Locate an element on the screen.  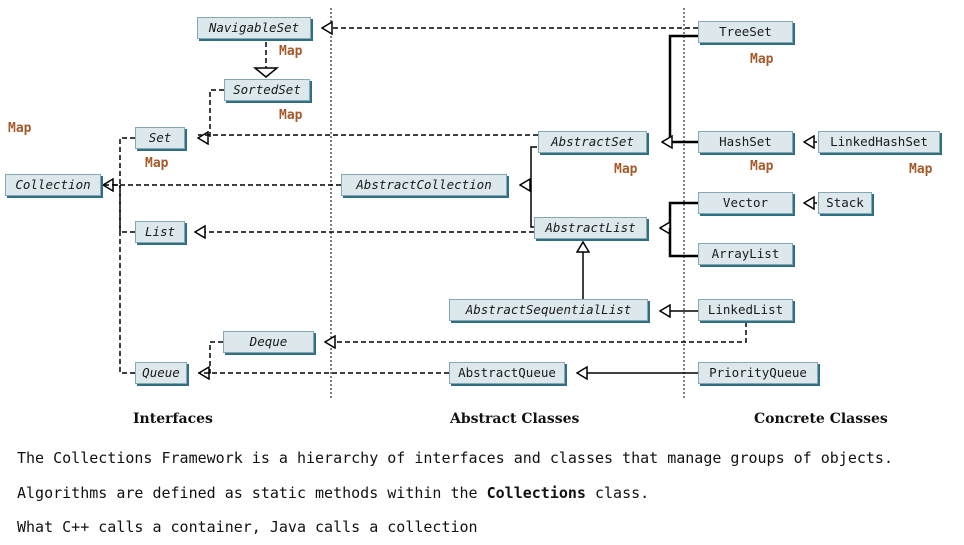
abstractset-node: AbstractSet is located at coordinates (592, 142).